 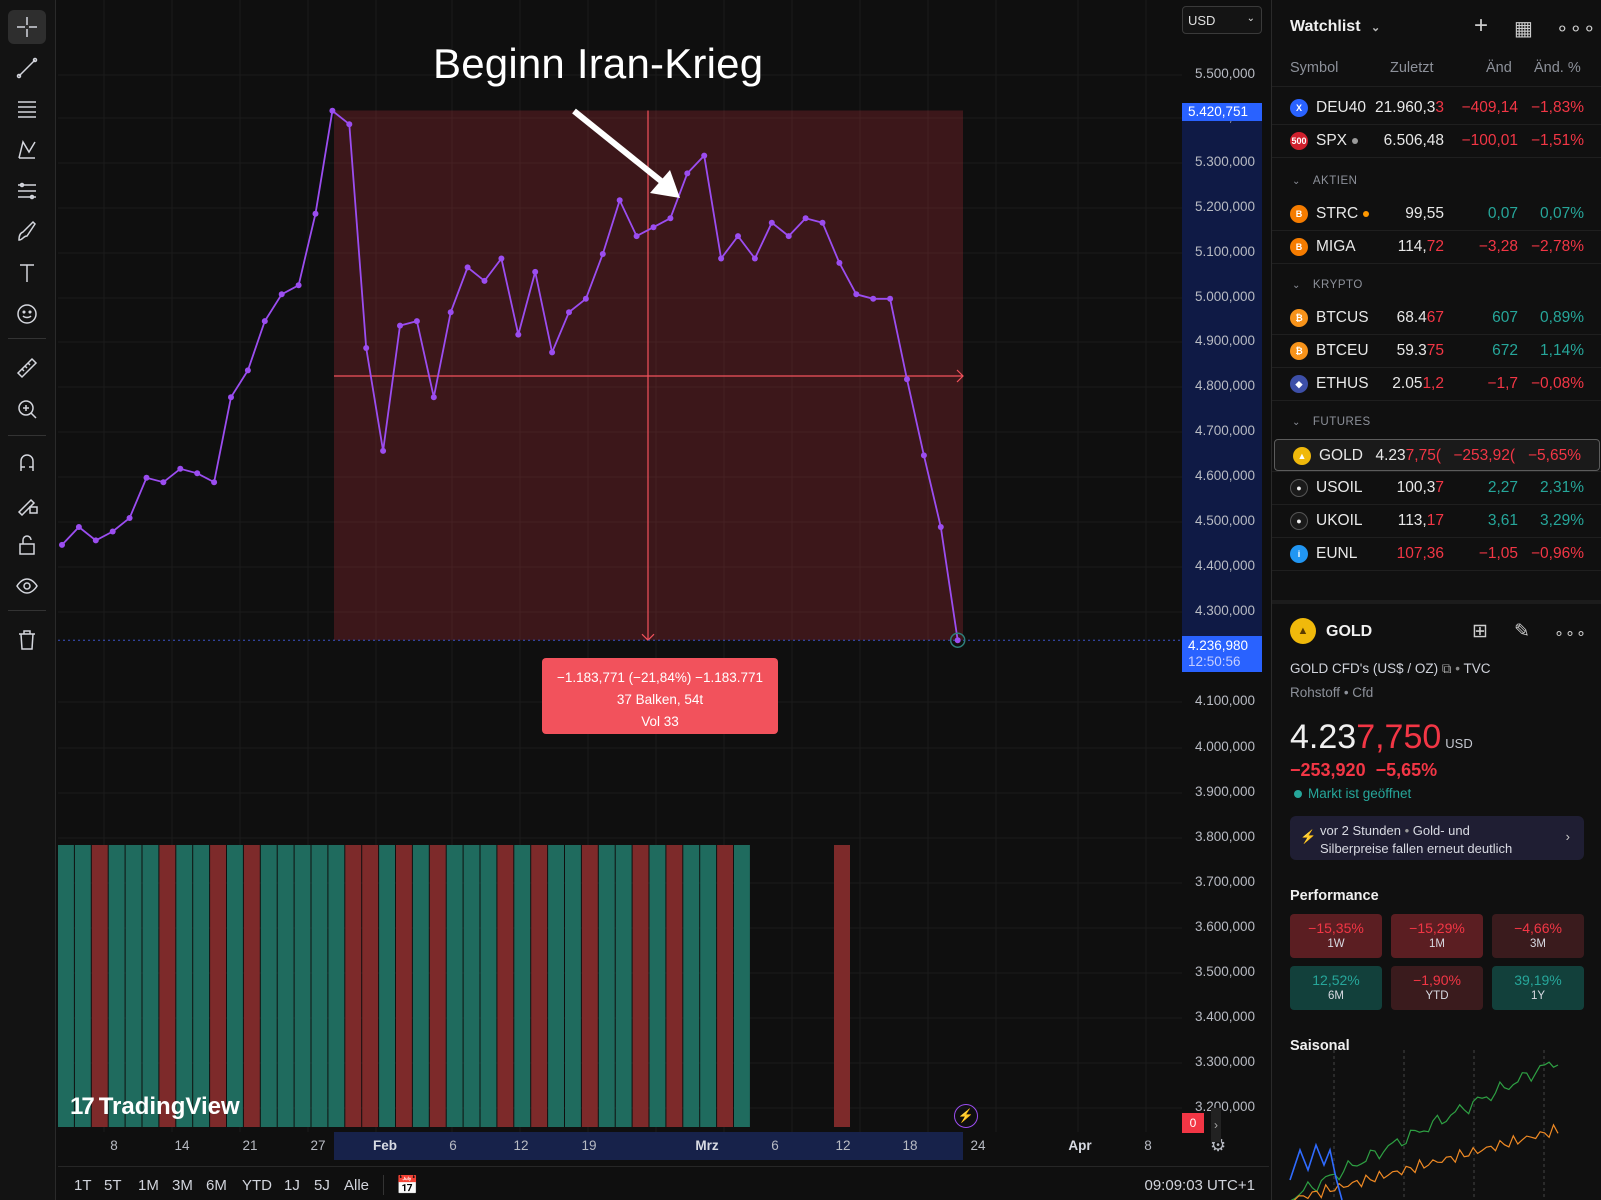 I want to click on performance-cell: −15,29% 1M, so click(x=1437, y=936).